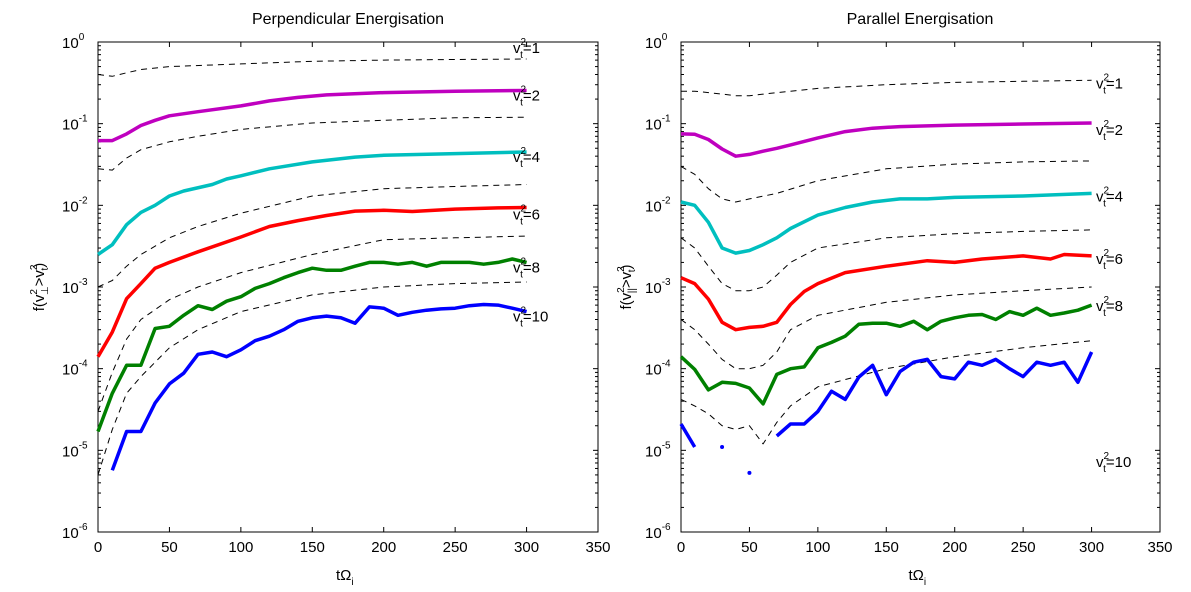  Describe the element at coordinates (40, 287) in the screenshot. I see `y-axis-label: f(v2⊥>v2t)` at that location.